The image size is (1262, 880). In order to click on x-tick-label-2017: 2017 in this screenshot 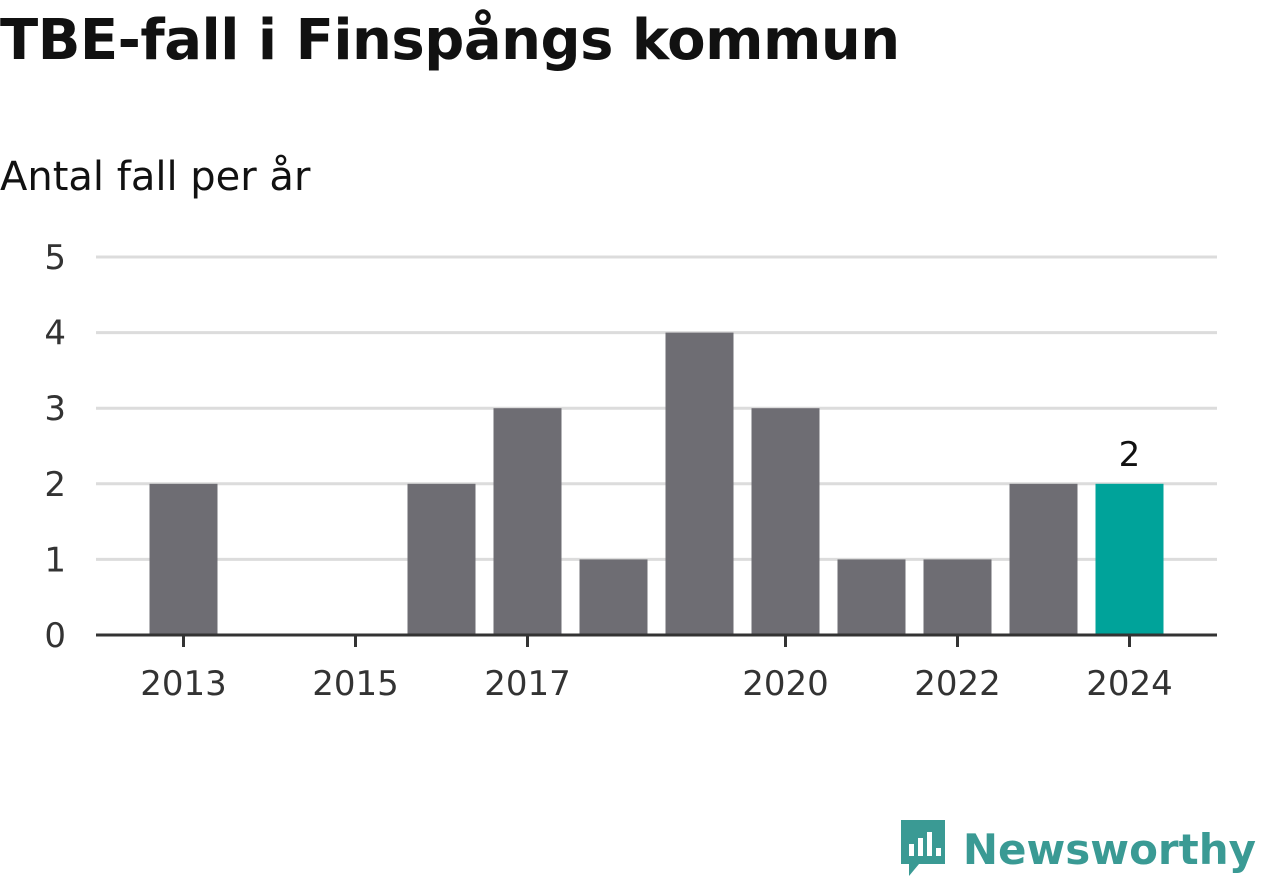, I will do `click(527, 684)`.